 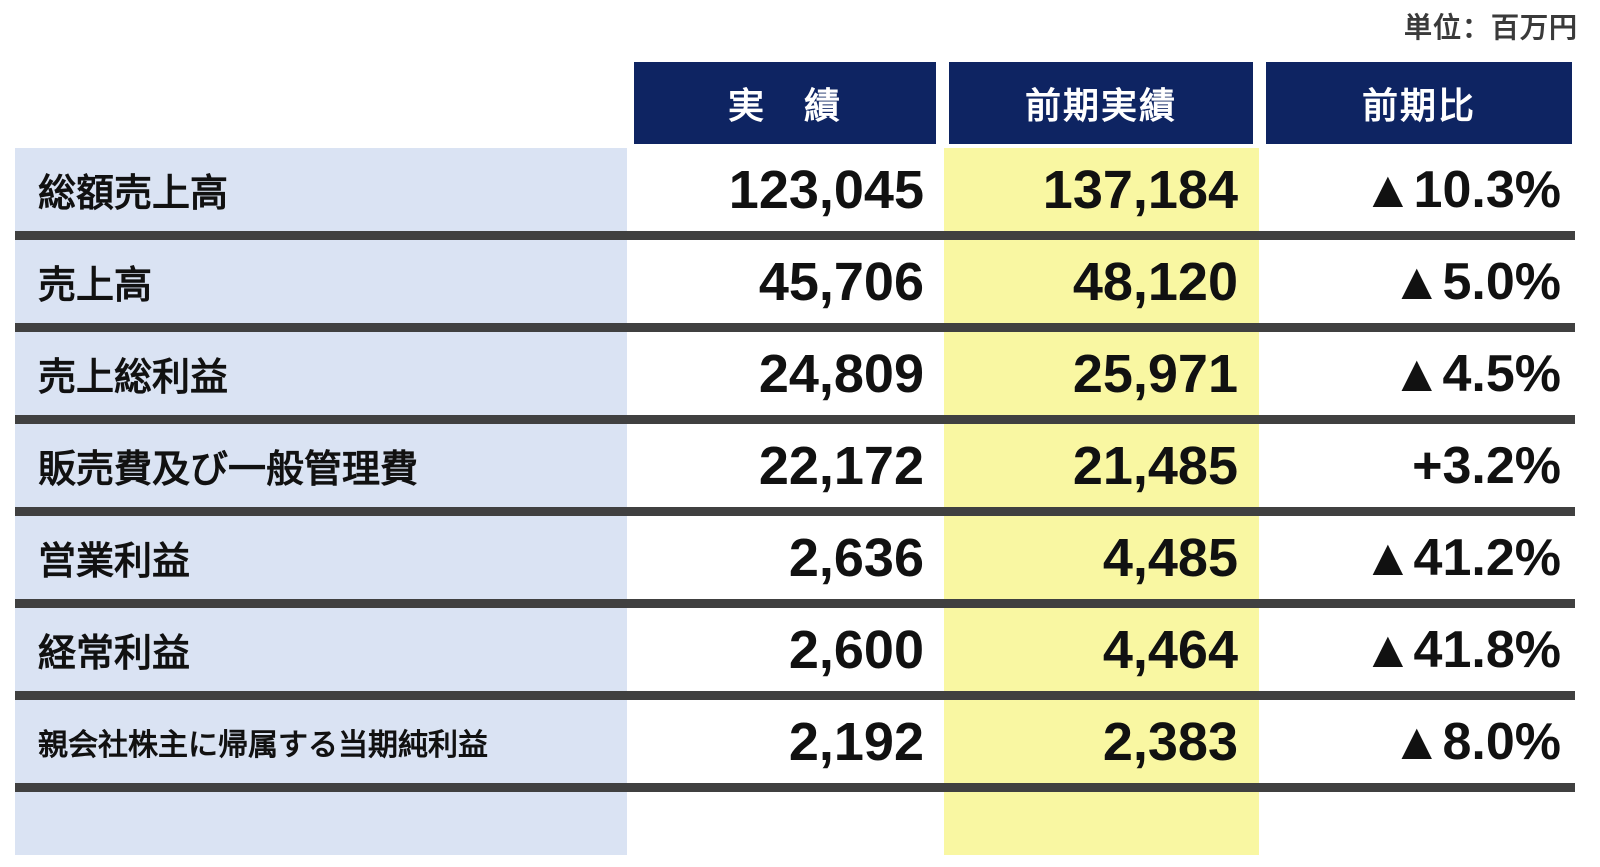 I want to click on row-yoy: ▲5.0%, so click(x=1476, y=281).